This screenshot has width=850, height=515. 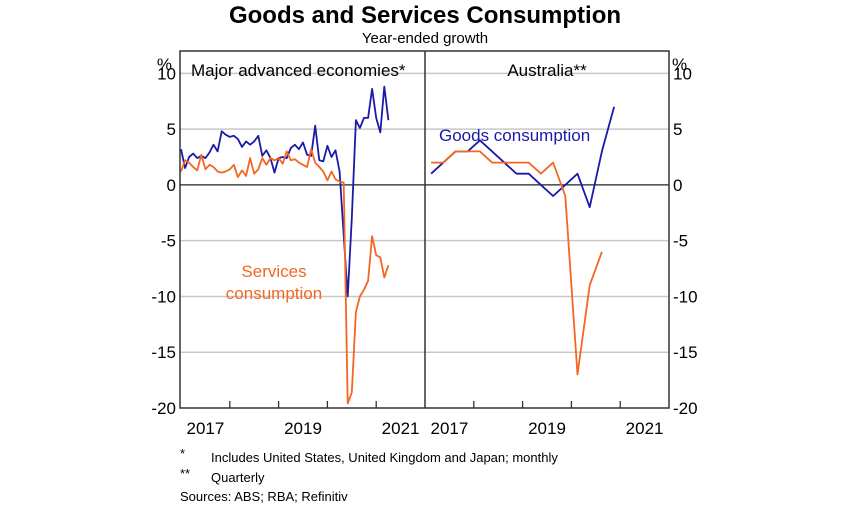 What do you see at coordinates (677, 185) in the screenshot?
I see `y-tick-label-right: 0` at bounding box center [677, 185].